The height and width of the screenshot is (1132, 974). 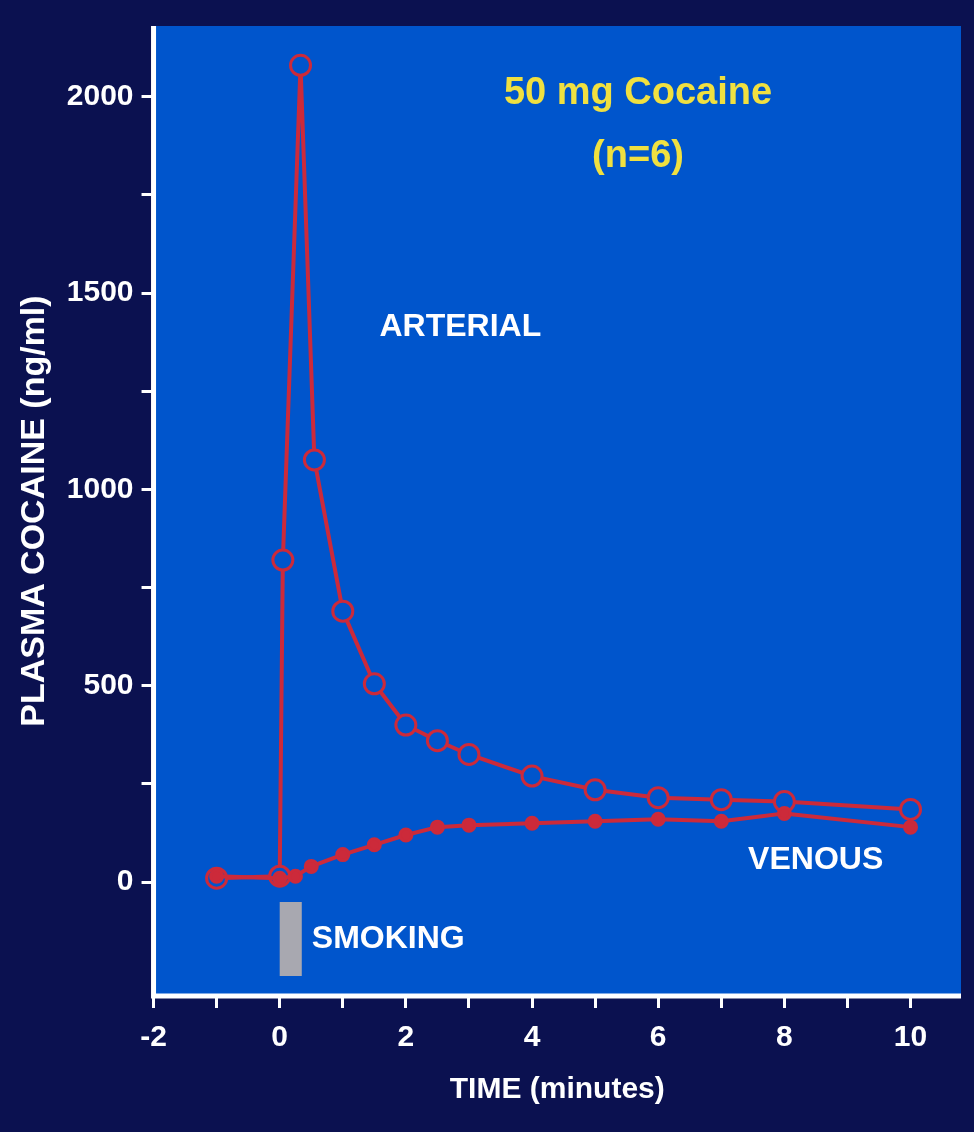 I want to click on x-axis-title: TIME (minutes), so click(x=557, y=1088).